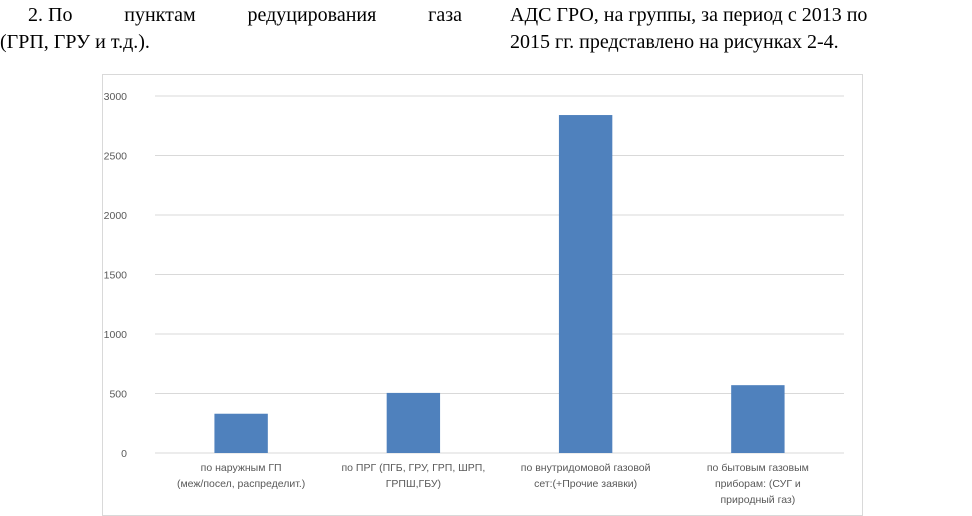  What do you see at coordinates (124, 454) in the screenshot?
I see `y-tick-label: 0` at bounding box center [124, 454].